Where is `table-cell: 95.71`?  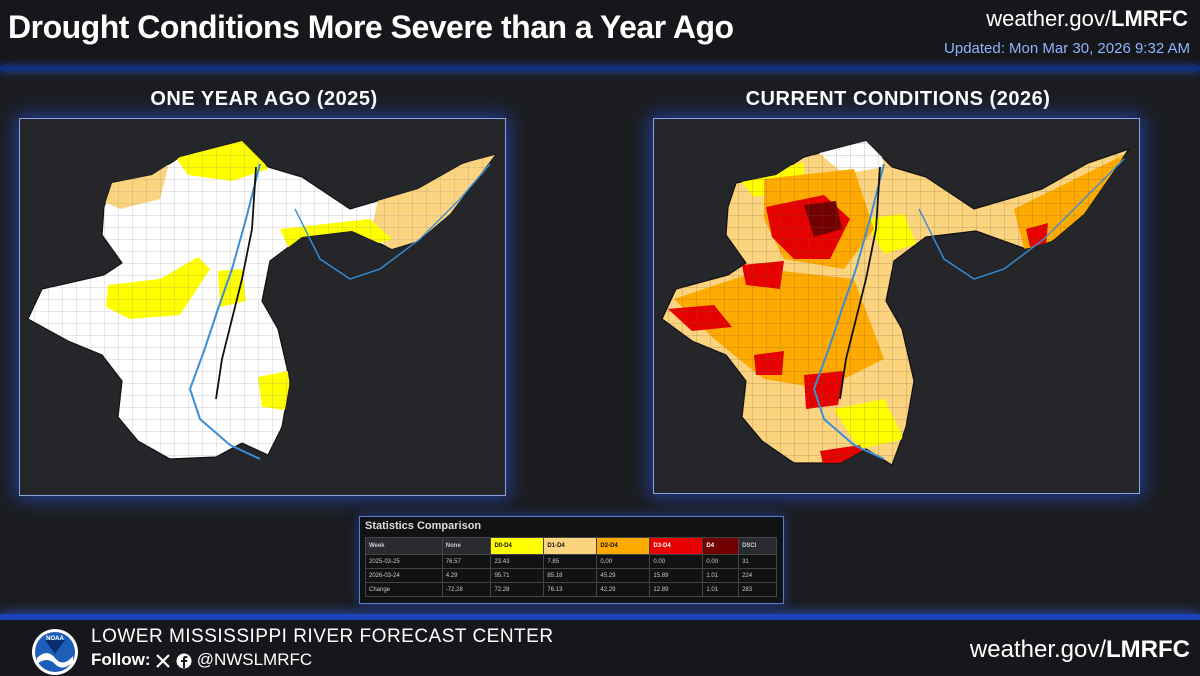
table-cell: 95.71 is located at coordinates (517, 575).